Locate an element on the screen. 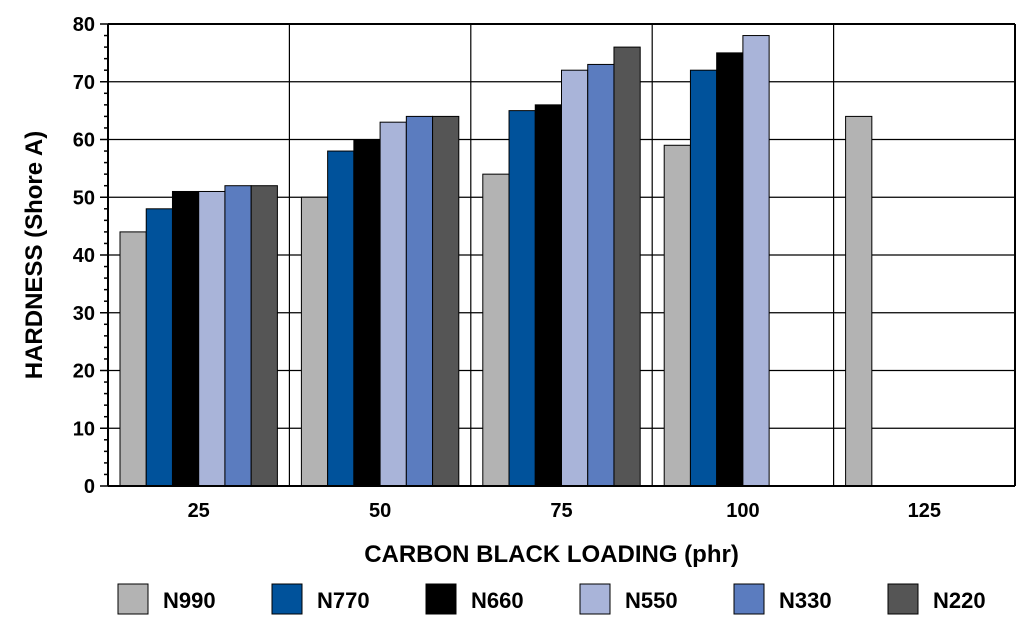 The image size is (1021, 620). y-tick-label: 30 is located at coordinates (84, 314).